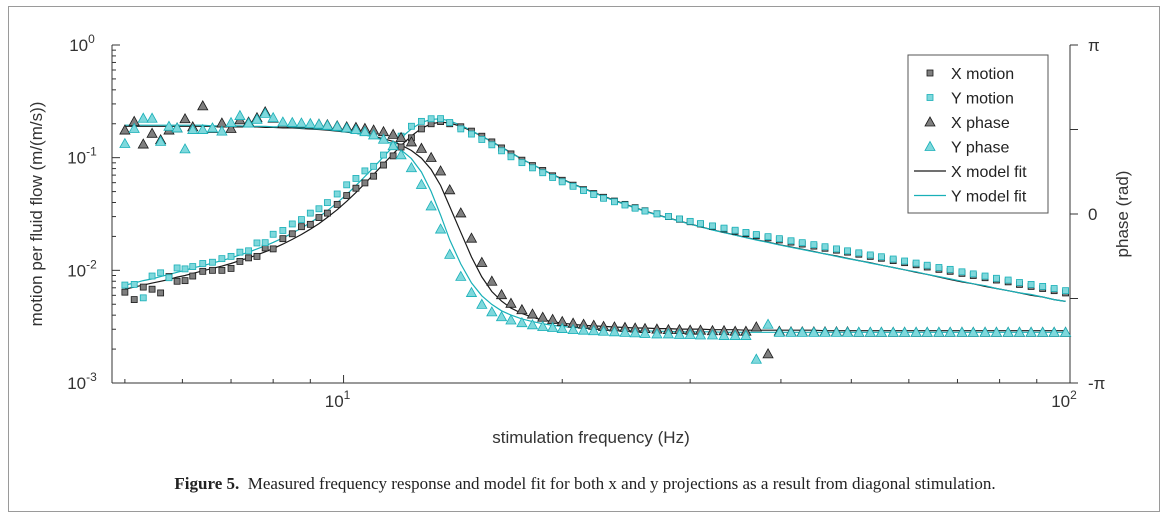 This screenshot has width=1170, height=520. Describe the element at coordinates (982, 74) in the screenshot. I see `legend-label: X motion` at that location.